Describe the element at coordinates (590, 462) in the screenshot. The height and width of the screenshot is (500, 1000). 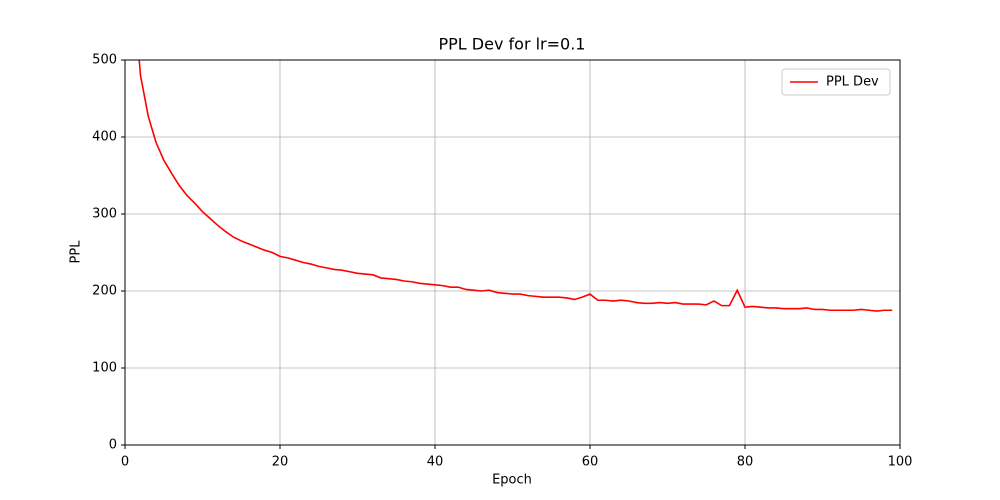
I see `x-tick-label: 60` at that location.